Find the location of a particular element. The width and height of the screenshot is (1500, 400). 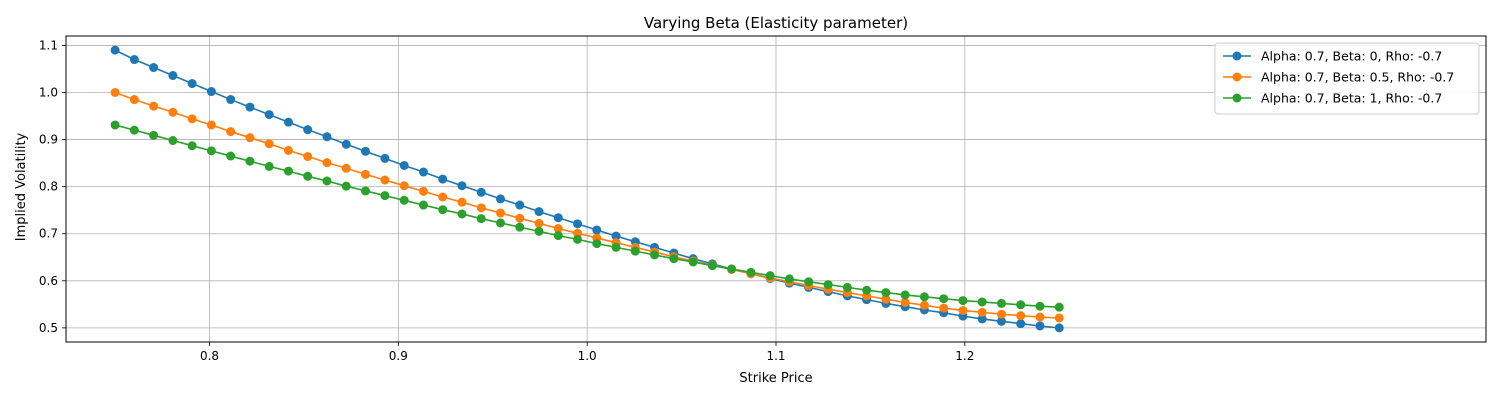

legend-entry-label: Alpha: 0.7, Beta: 0.5, Rho: -0.7 is located at coordinates (1357, 77).